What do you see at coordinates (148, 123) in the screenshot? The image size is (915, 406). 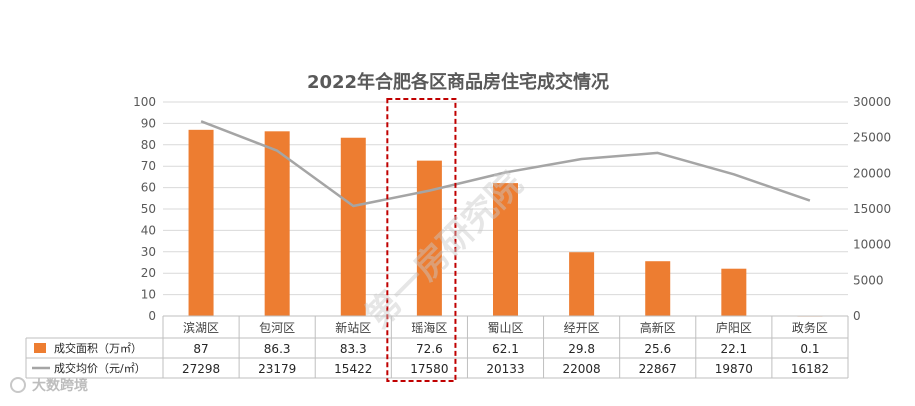 I see `y-left-tick-label: 90` at bounding box center [148, 123].